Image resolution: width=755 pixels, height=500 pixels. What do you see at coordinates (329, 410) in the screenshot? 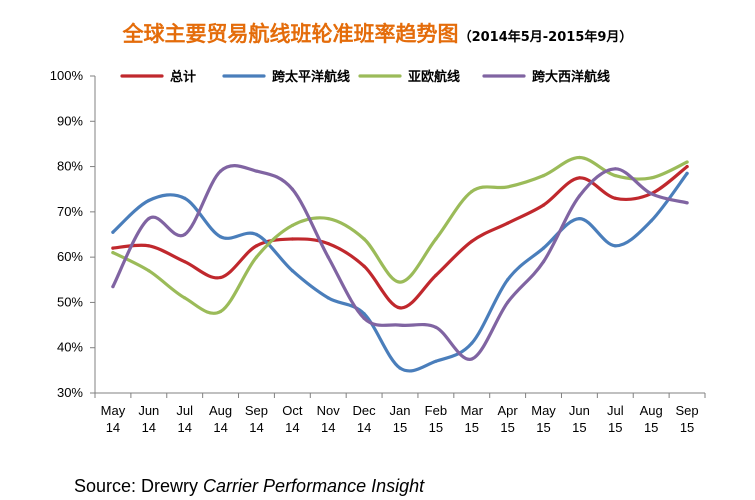
I see `x-tick-label-month: Nov` at bounding box center [329, 410].